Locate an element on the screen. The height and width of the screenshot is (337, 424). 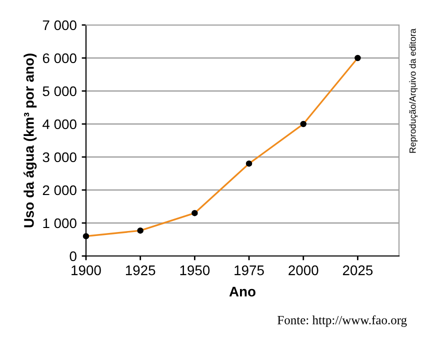
x-tick-label: 2025 is located at coordinates (357, 270).